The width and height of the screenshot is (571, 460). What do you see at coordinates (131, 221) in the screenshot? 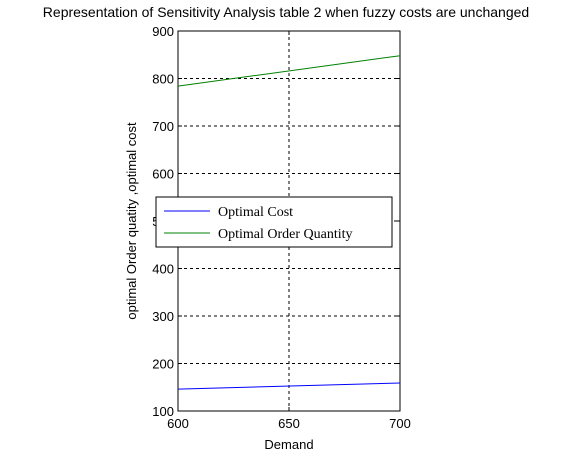
I see `y-axis-label: optimal Order quatity ,optimal cost` at bounding box center [131, 221].